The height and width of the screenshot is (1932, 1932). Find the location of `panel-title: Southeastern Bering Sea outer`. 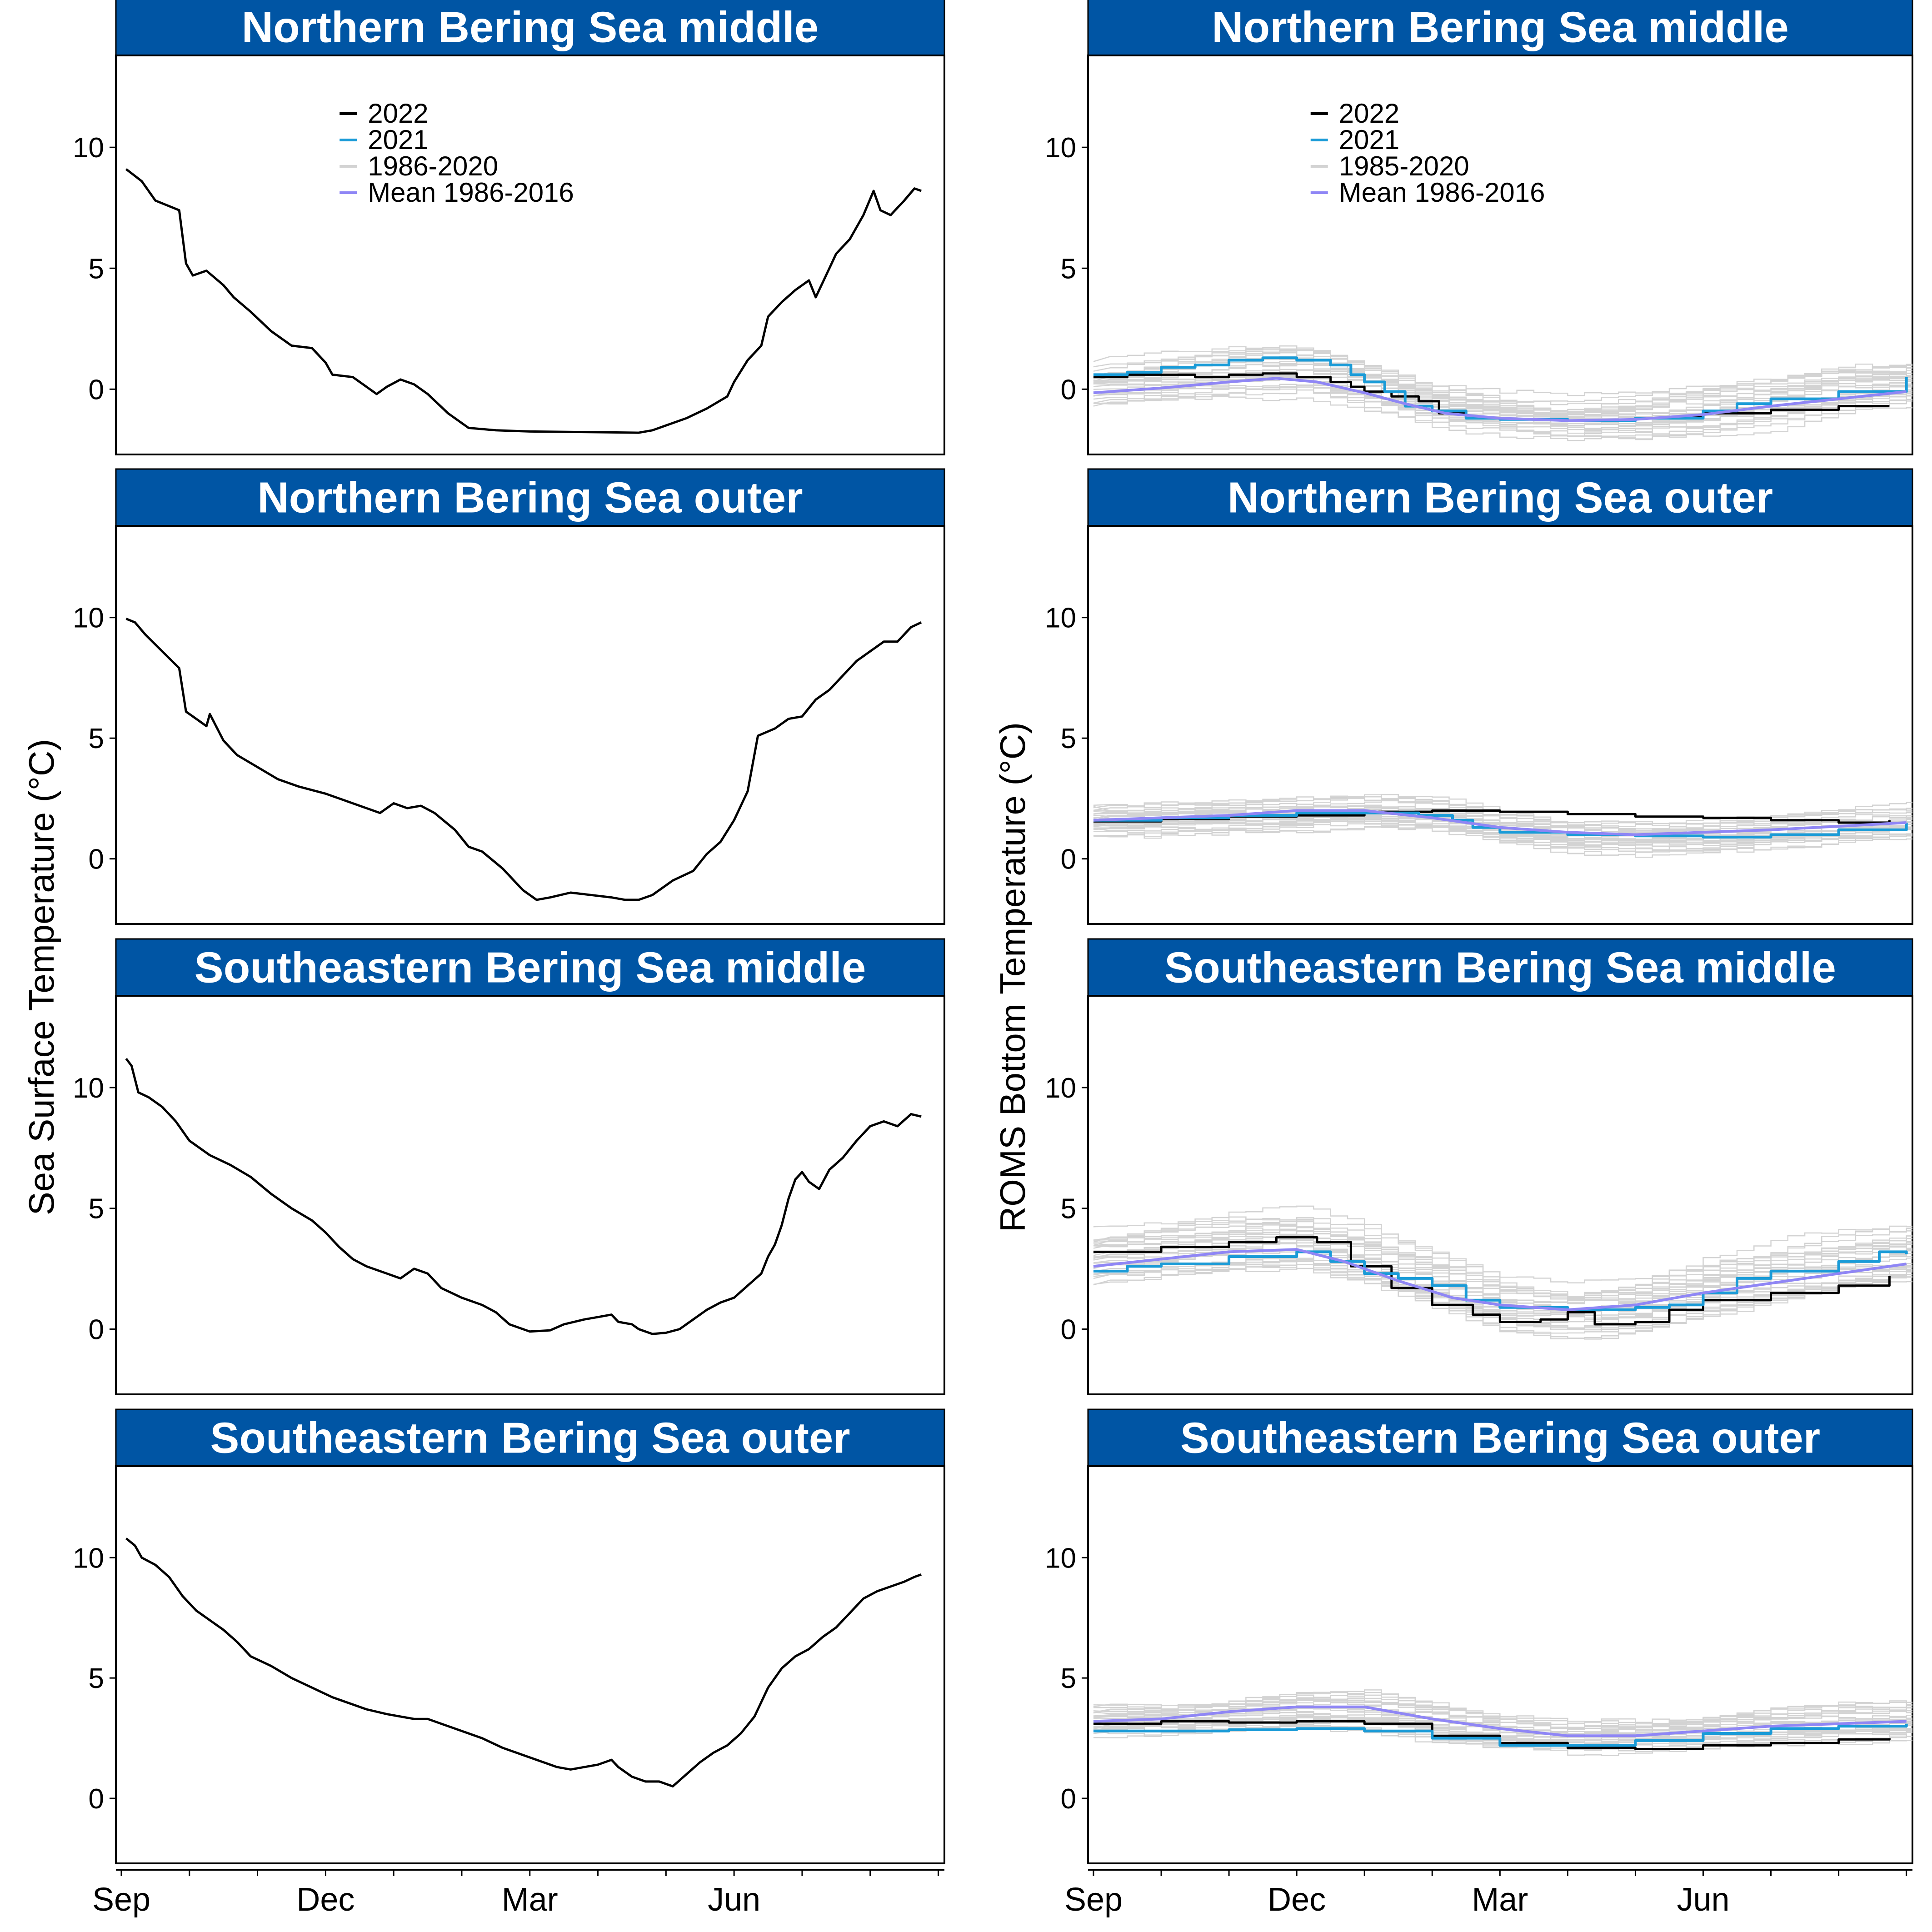

panel-title: Southeastern Bering Sea outer is located at coordinates (530, 1438).